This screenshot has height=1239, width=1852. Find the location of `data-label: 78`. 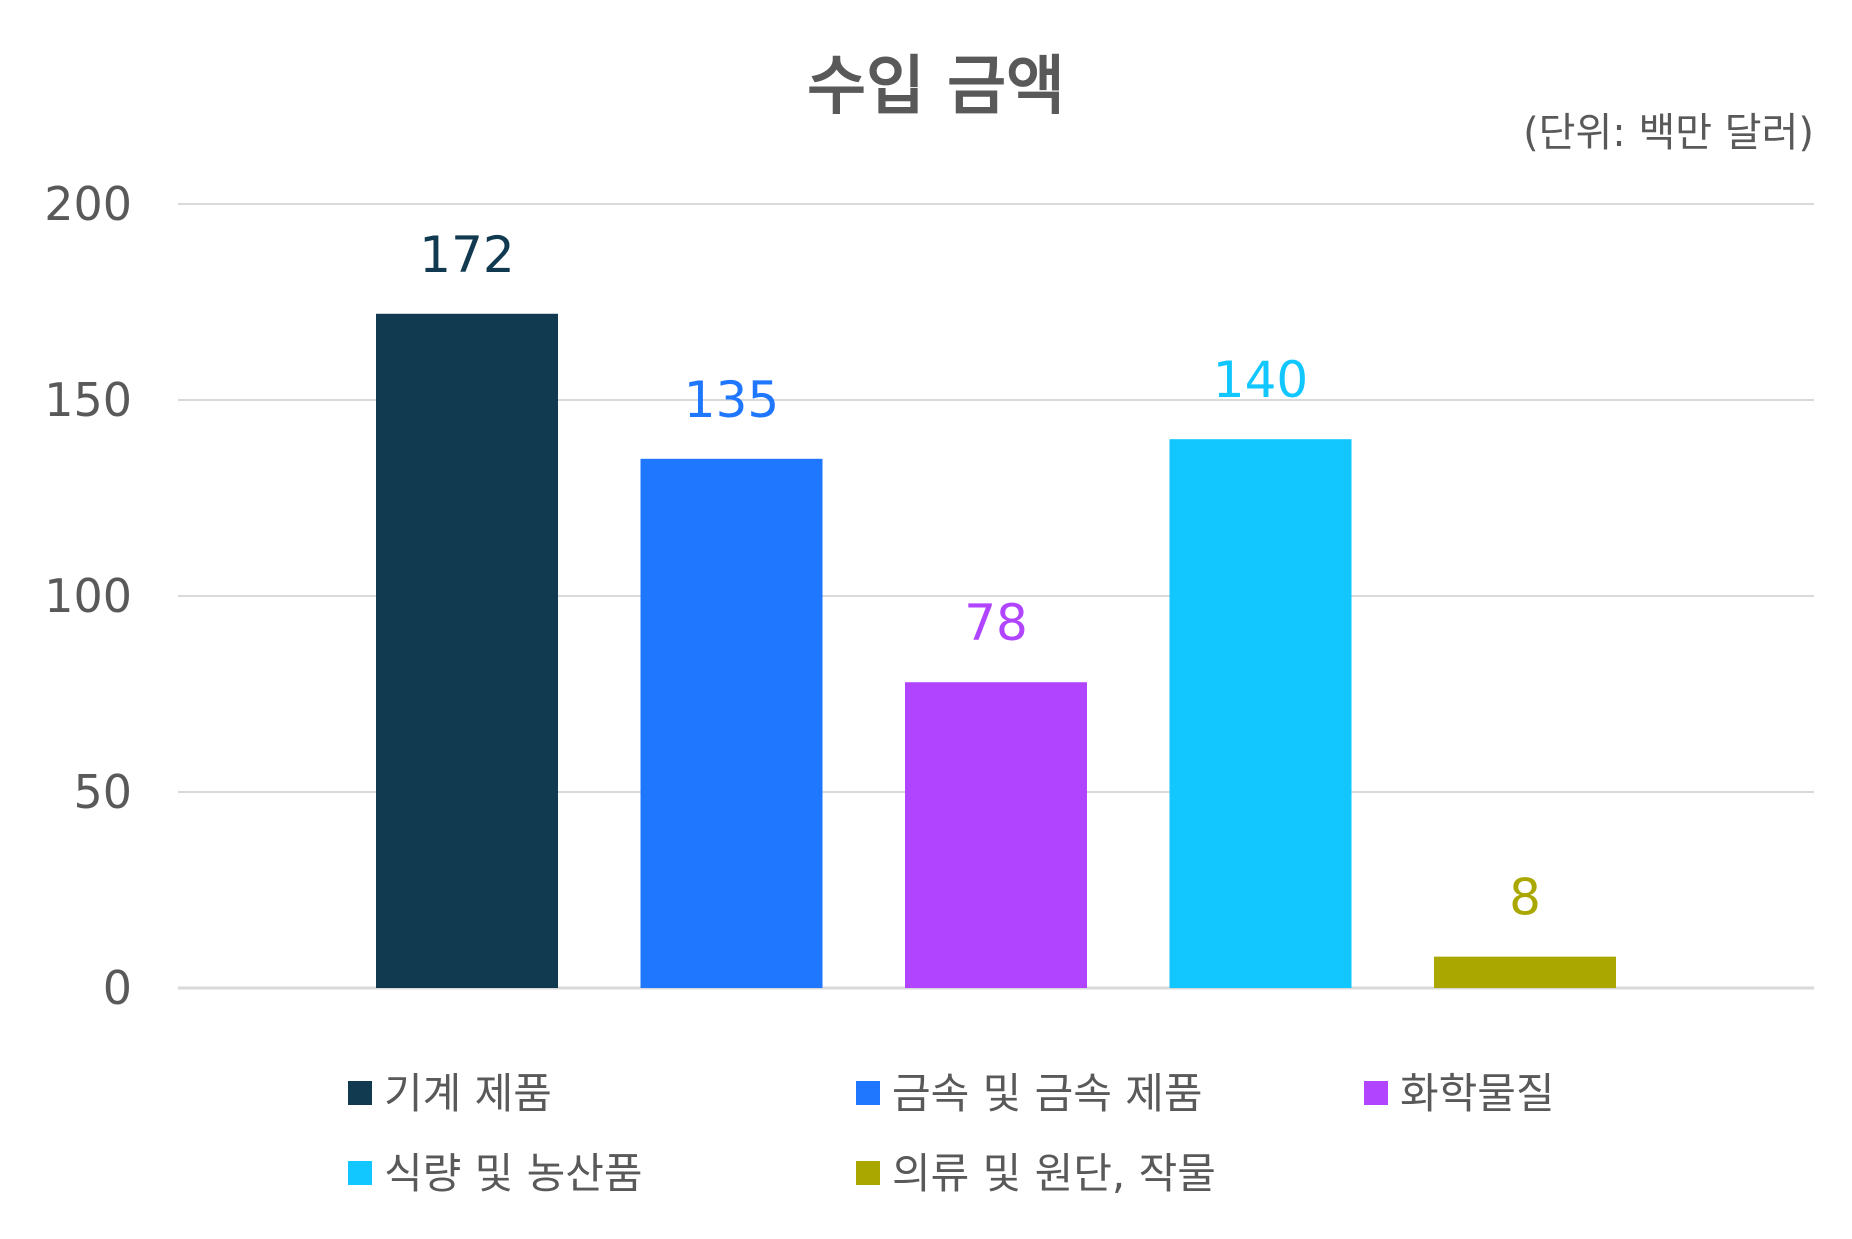

data-label: 78 is located at coordinates (996, 623).